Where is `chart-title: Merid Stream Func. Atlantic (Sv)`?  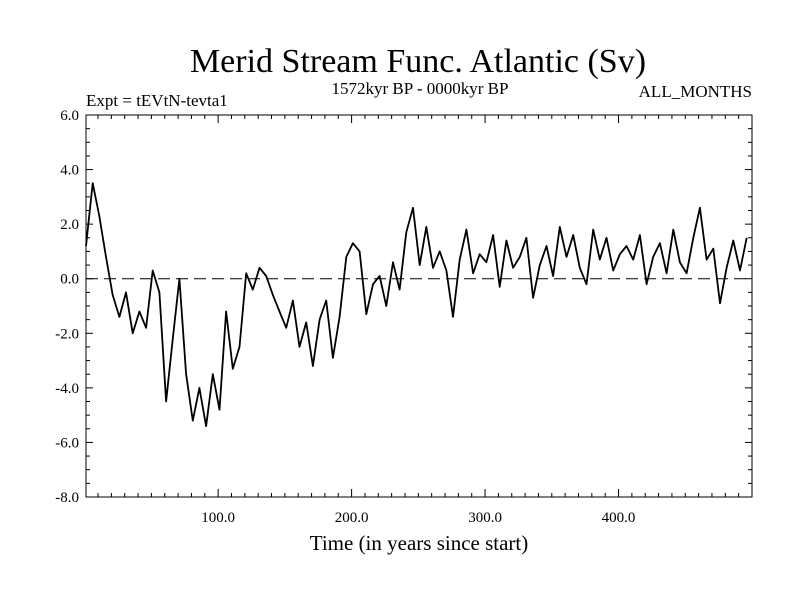
chart-title: Merid Stream Func. Atlantic (Sv) is located at coordinates (418, 61).